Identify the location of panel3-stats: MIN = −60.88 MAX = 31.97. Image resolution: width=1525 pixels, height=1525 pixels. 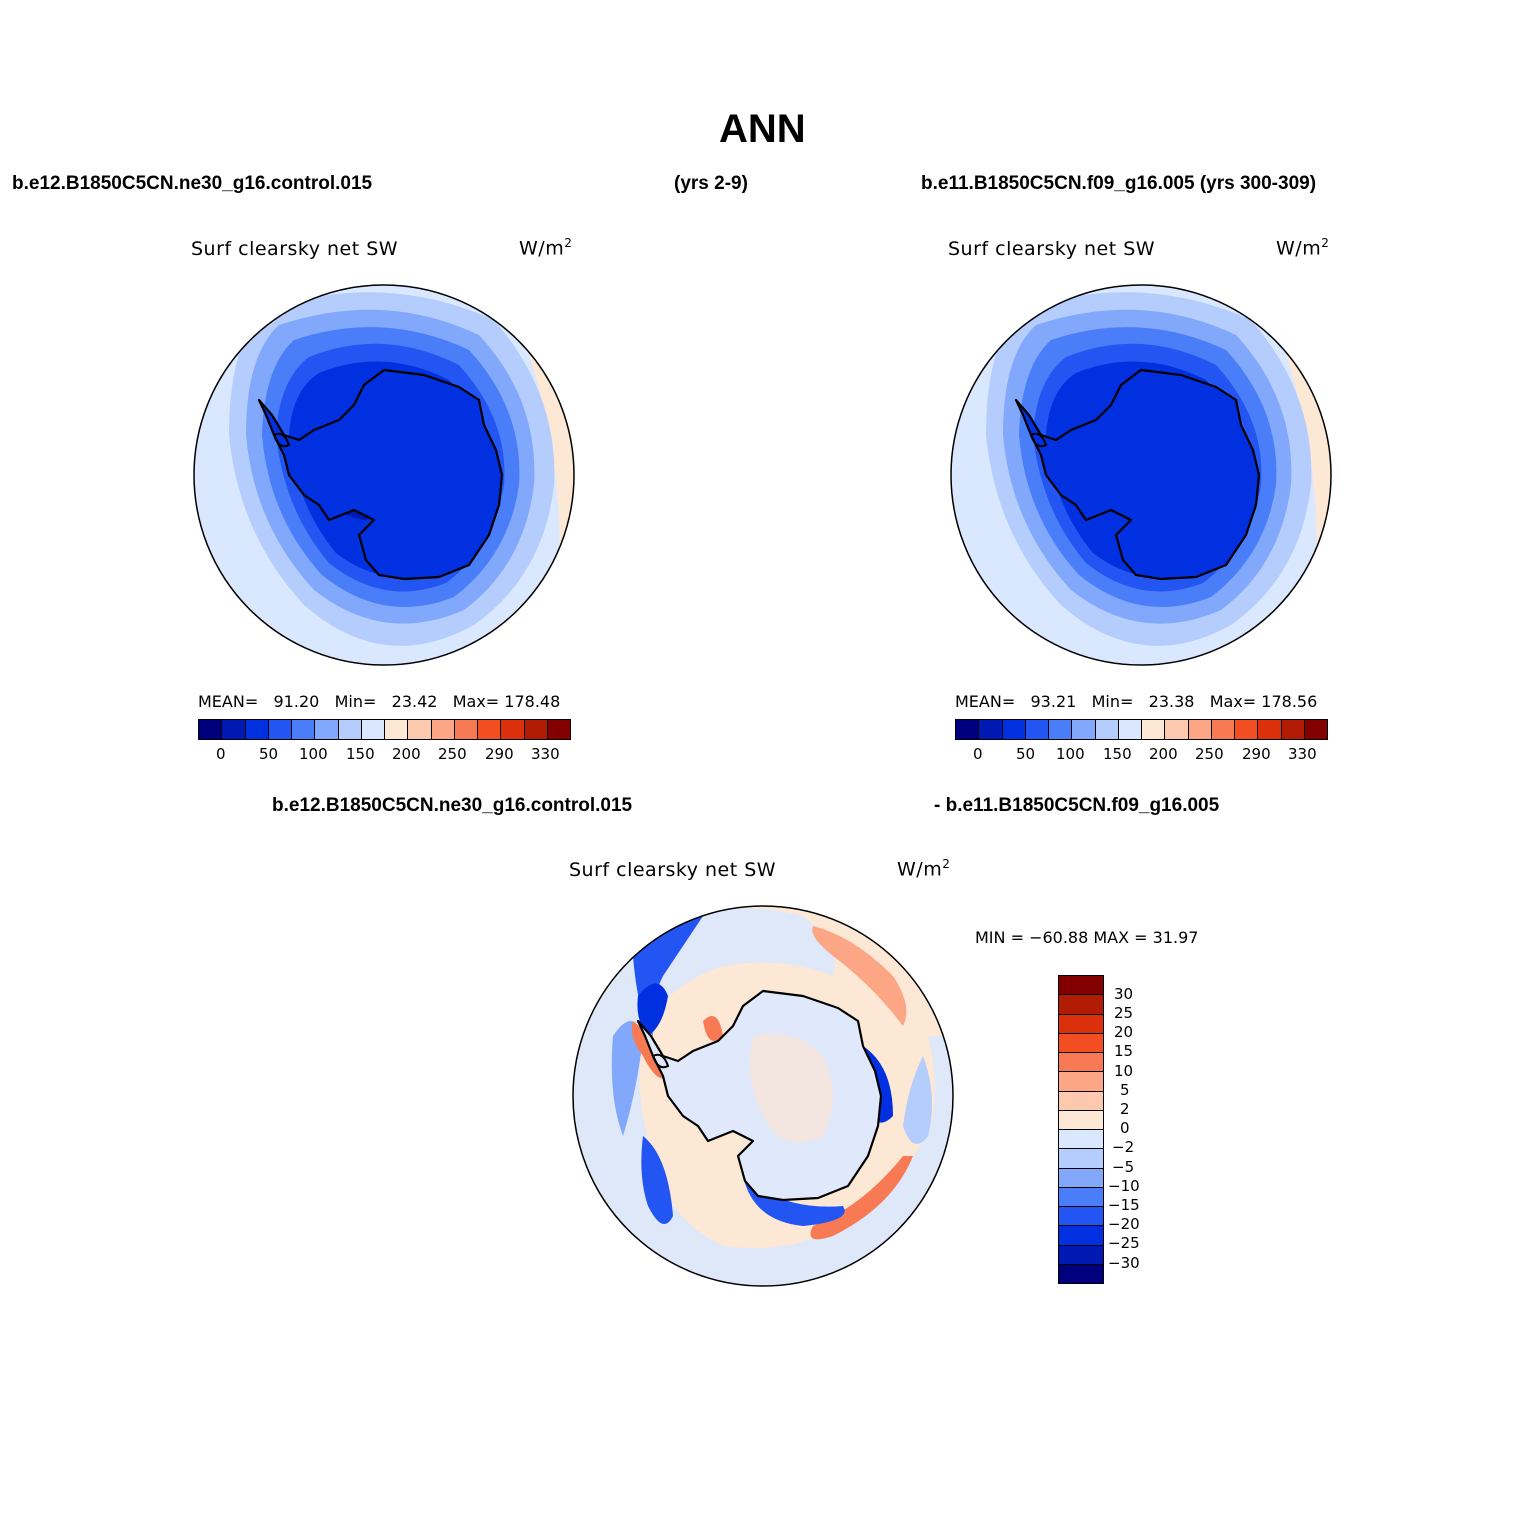
(1087, 937).